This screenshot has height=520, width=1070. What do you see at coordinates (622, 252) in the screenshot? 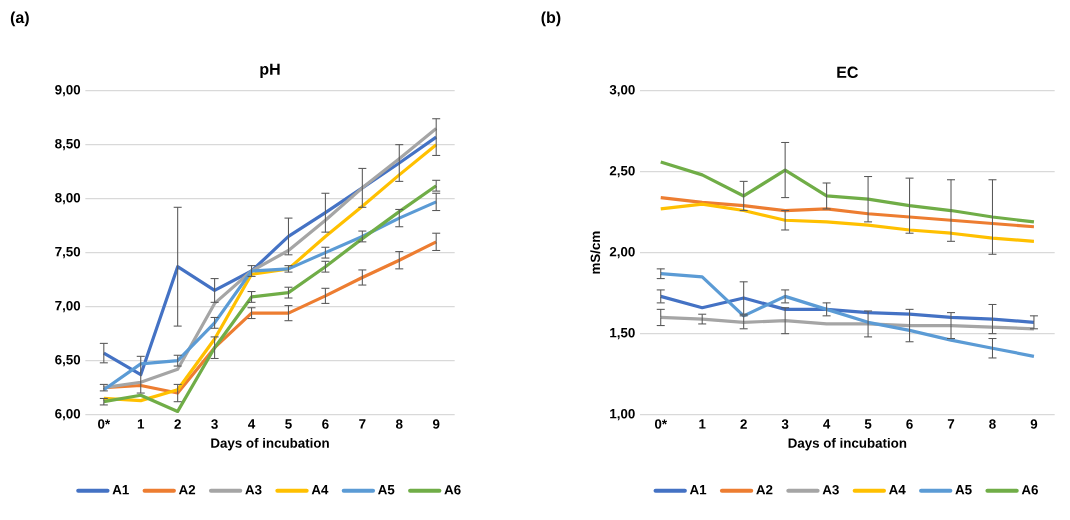
I see `y-tick-label: 2,00` at bounding box center [622, 252].